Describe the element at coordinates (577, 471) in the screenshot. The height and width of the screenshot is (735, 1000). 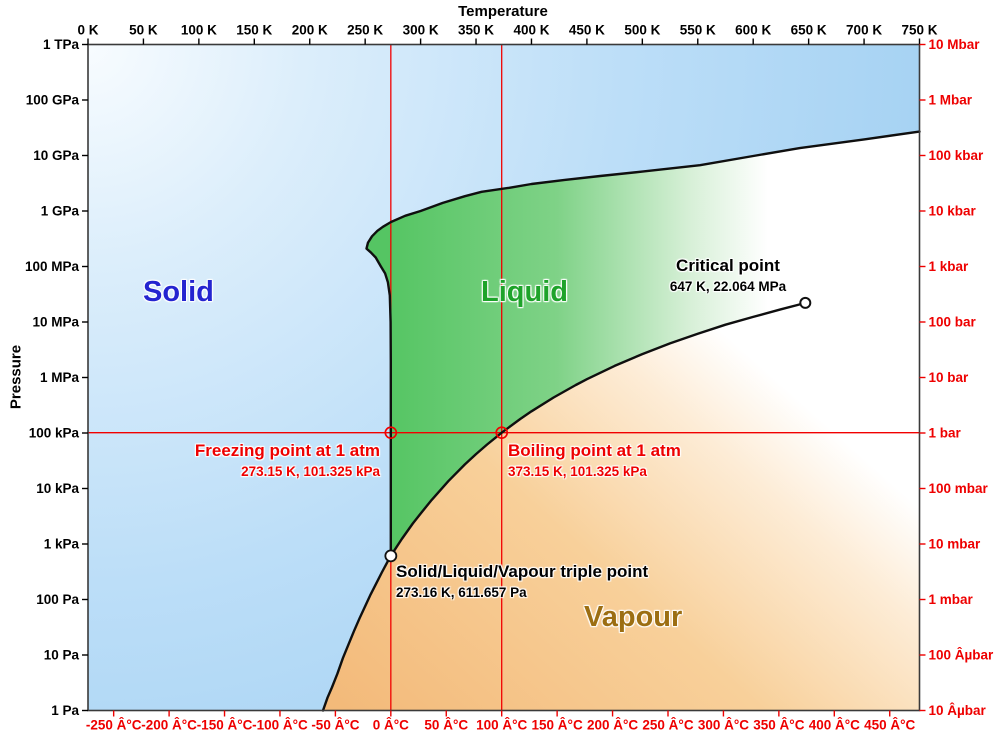
I see `boiling-point-value: 373.15 K, 101.325 kPa` at that location.